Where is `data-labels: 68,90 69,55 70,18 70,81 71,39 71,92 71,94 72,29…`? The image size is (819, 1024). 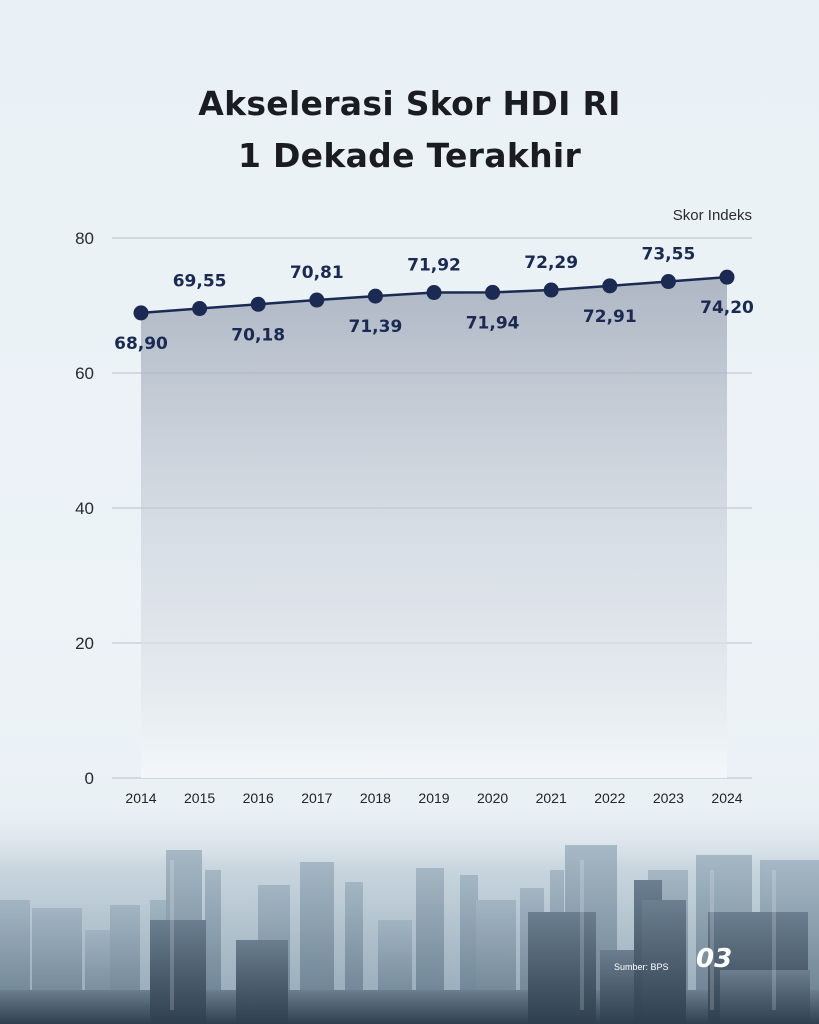
data-labels: 68,90 69,55 70,18 70,81 71,39 71,92 71,94 72,29… is located at coordinates (434, 299).